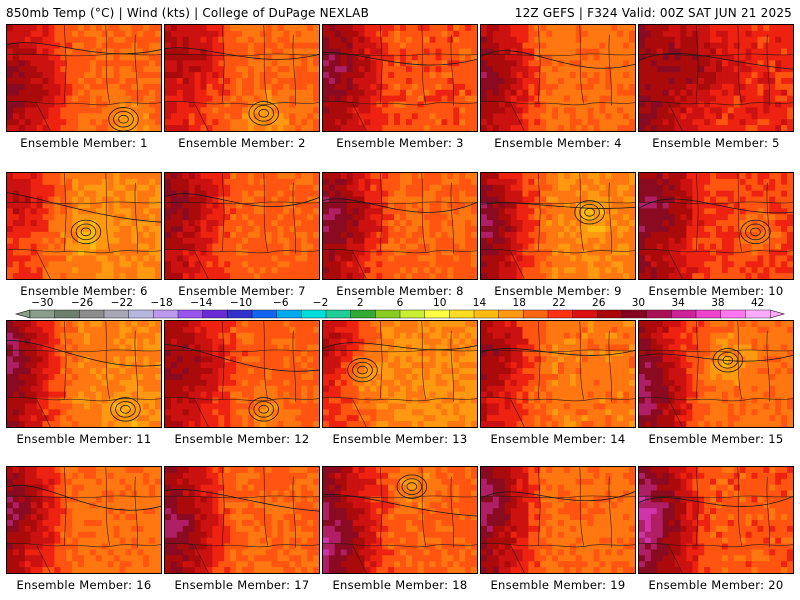 The image size is (800, 600). I want to click on colorbar-tick-label: −10, so click(241, 303).